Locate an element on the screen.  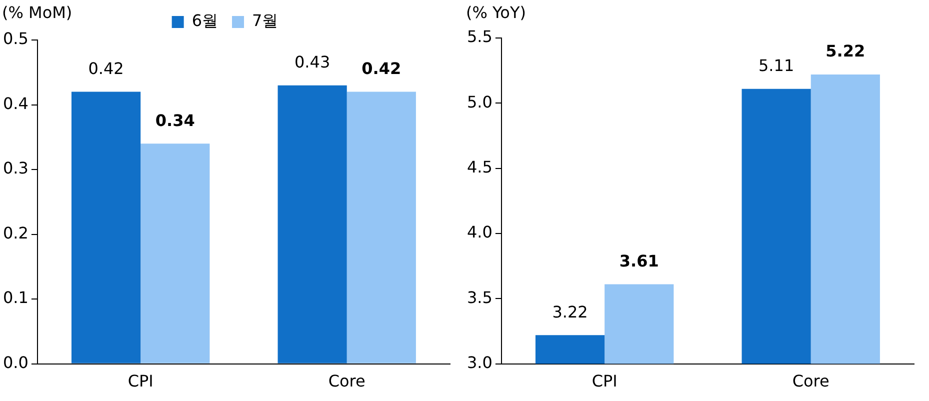
y-tick-label: 3.5 is located at coordinates (479, 297).